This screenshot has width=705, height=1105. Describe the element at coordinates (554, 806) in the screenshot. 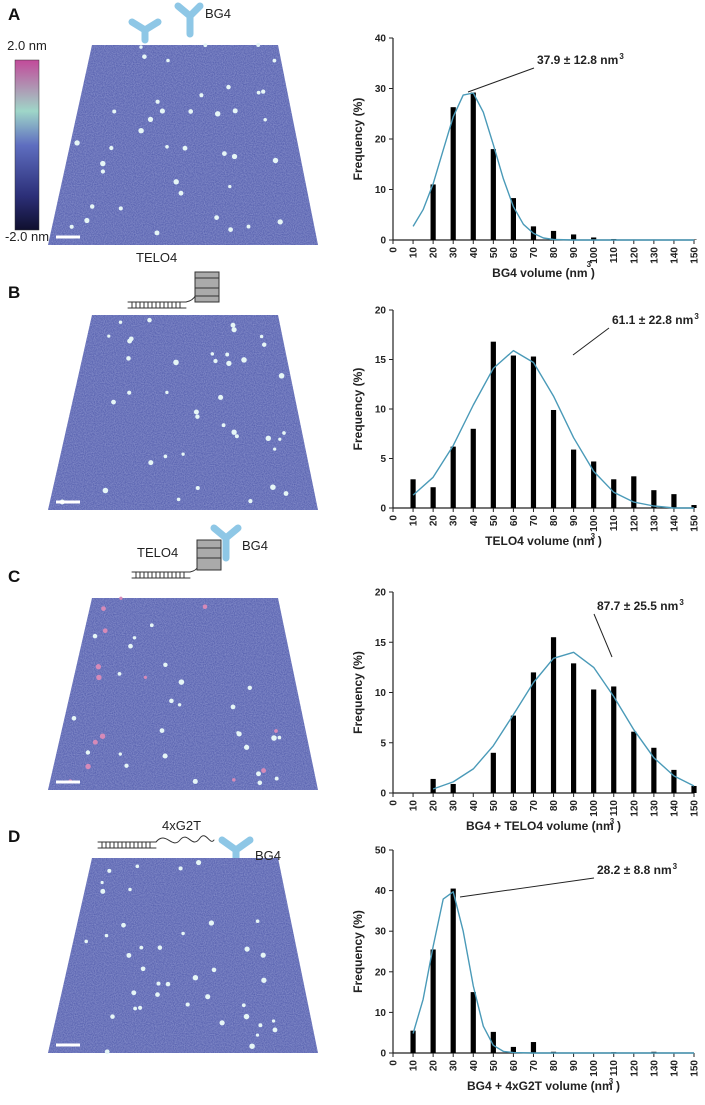

I see `x-tick-label: 80` at that location.